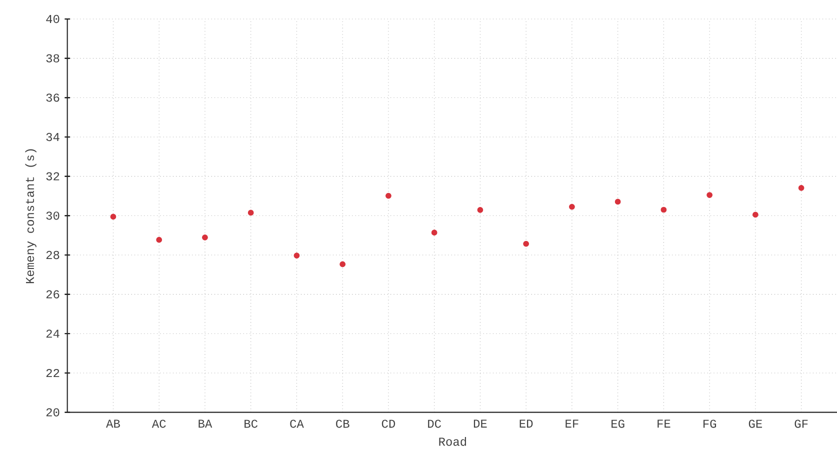  What do you see at coordinates (389, 424) in the screenshot?
I see `x-tick-label: CD` at bounding box center [389, 424].